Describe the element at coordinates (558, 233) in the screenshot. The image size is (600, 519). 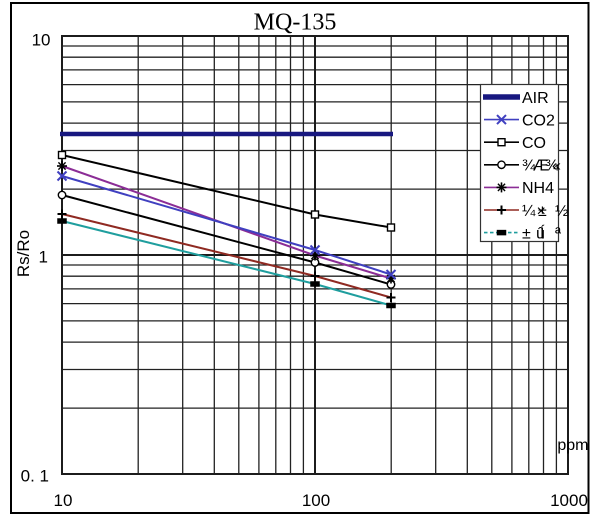
I see `svg-text: ª` at that location.